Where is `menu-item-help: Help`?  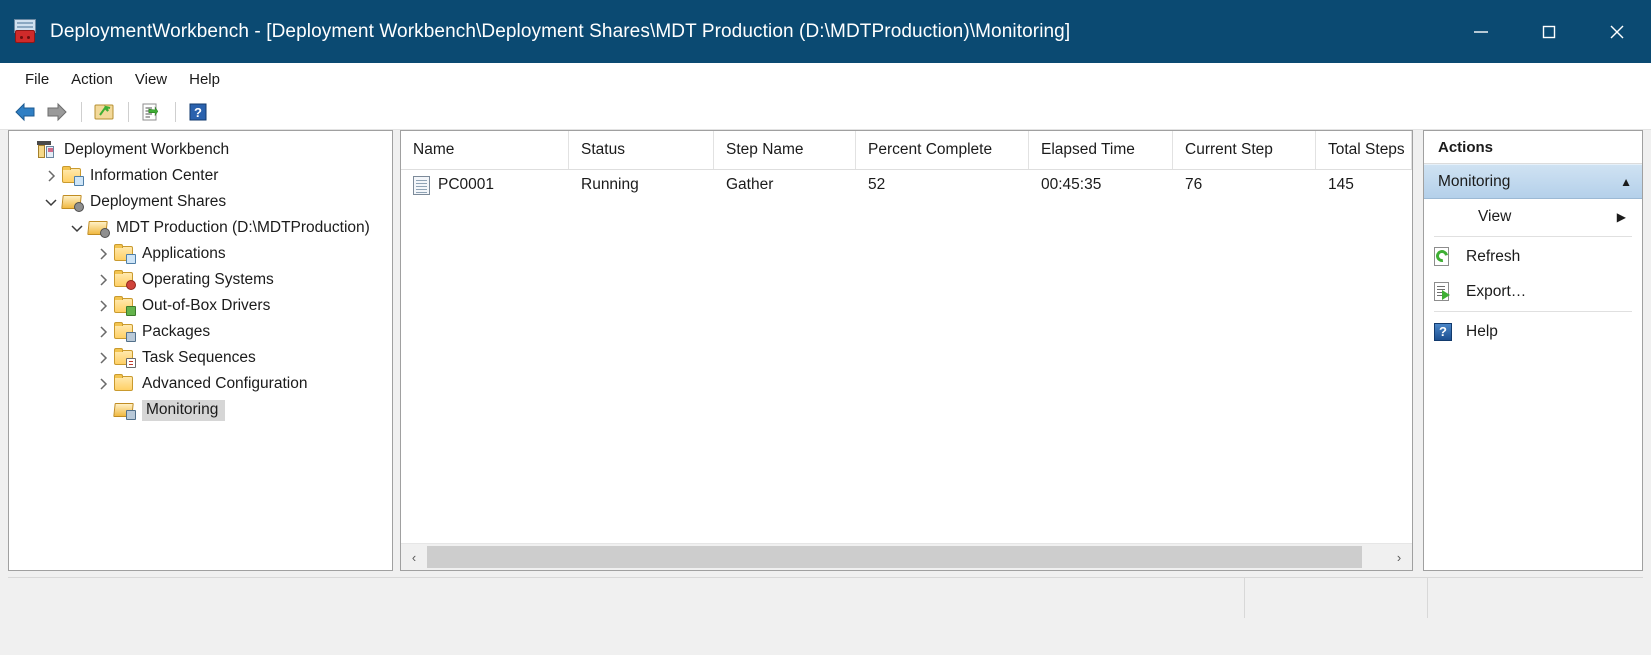
menu-item-help: Help is located at coordinates (204, 79).